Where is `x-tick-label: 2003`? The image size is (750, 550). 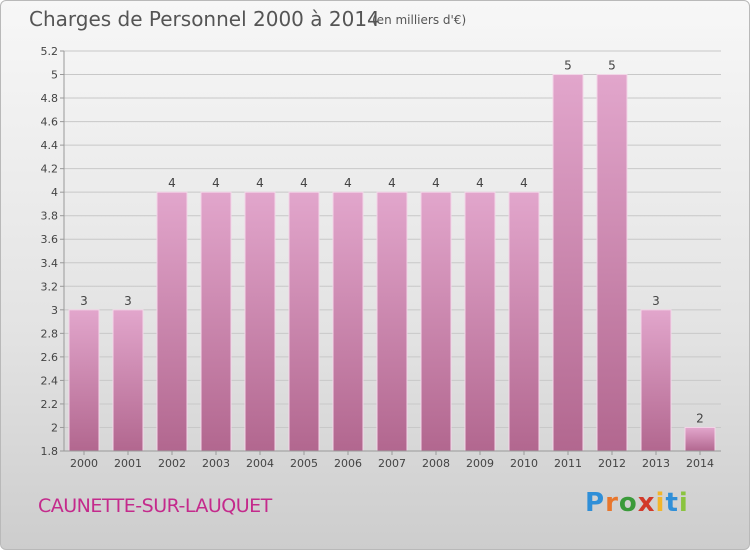
x-tick-label: 2003 is located at coordinates (216, 463).